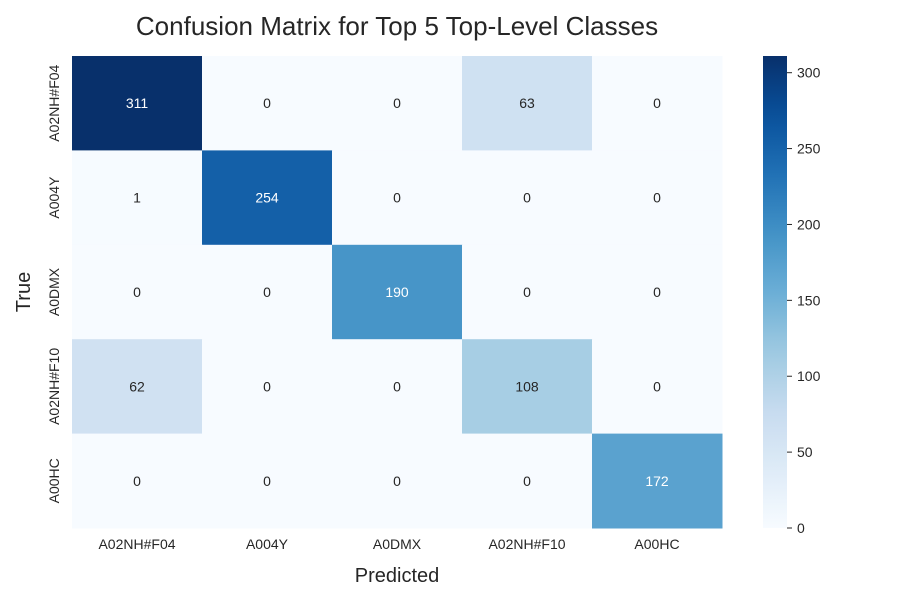 The width and height of the screenshot is (900, 600). I want to click on colorbar-tick-label: 50, so click(805, 452).